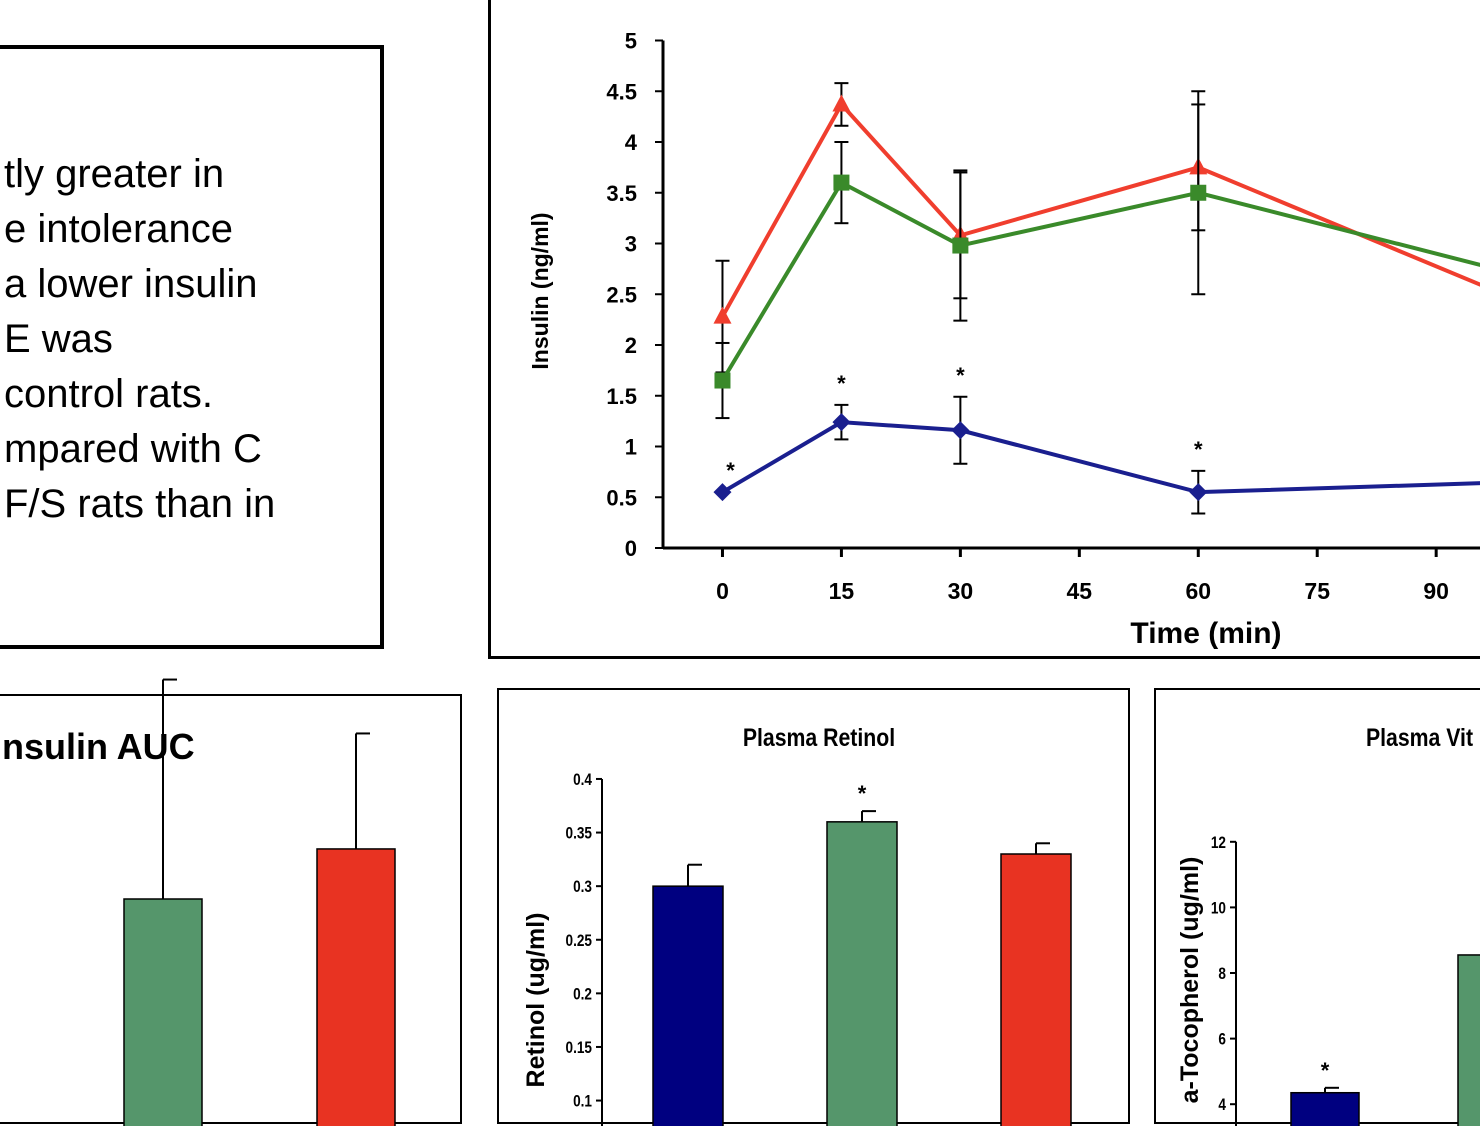 This screenshot has width=1480, height=1126. Describe the element at coordinates (631, 345) in the screenshot. I see `y-tick-label: 2` at that location.